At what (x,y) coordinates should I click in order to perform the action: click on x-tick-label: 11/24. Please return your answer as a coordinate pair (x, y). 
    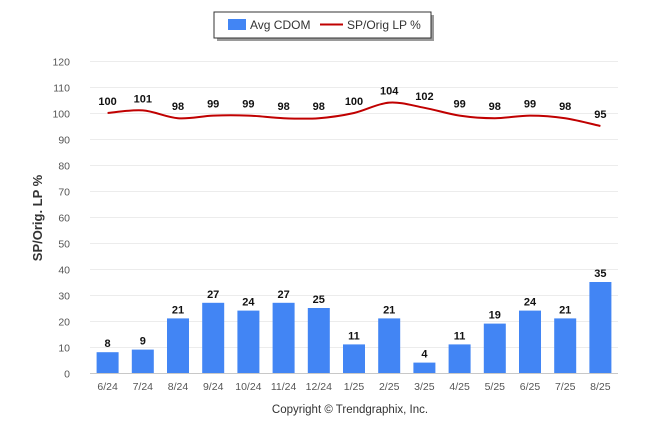
    Looking at the image, I should click on (284, 387).